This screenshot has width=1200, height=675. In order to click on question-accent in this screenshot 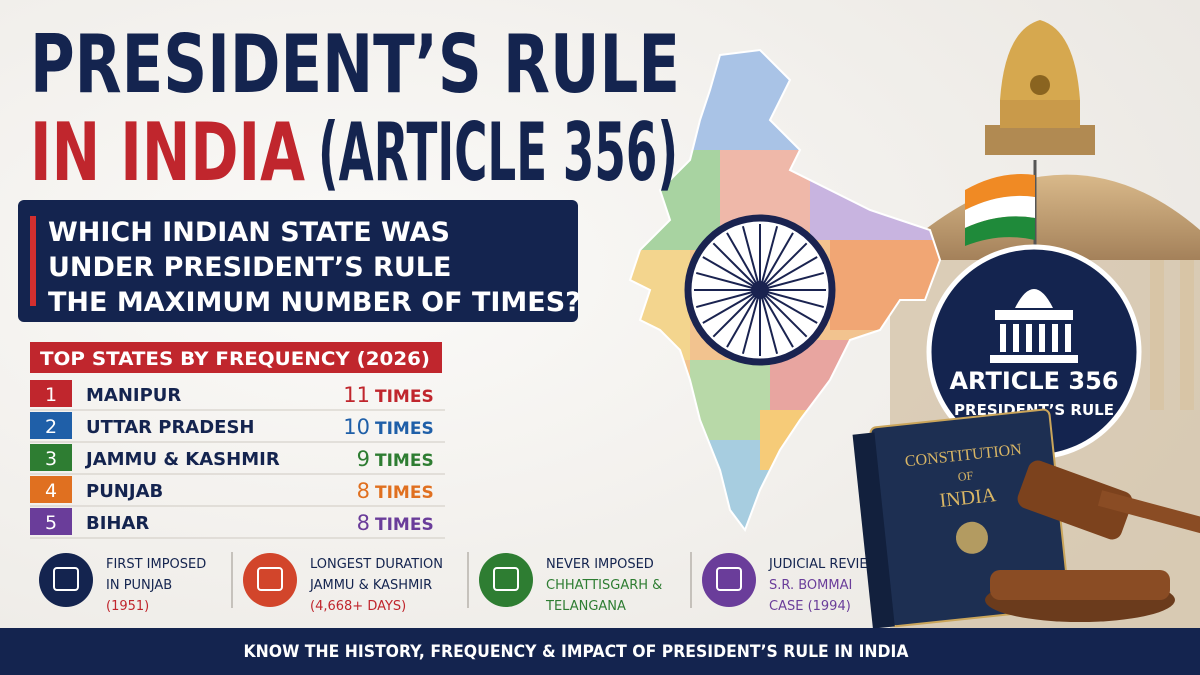, I will do `click(33, 261)`.